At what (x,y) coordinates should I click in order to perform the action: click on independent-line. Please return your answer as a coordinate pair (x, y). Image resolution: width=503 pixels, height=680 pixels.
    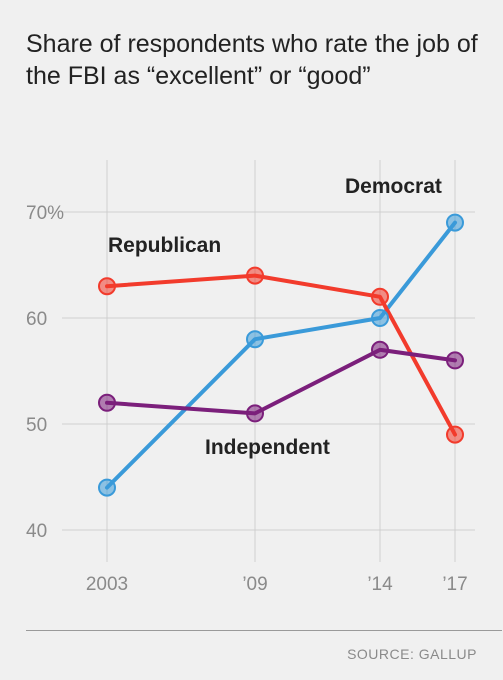
    Looking at the image, I should click on (281, 381).